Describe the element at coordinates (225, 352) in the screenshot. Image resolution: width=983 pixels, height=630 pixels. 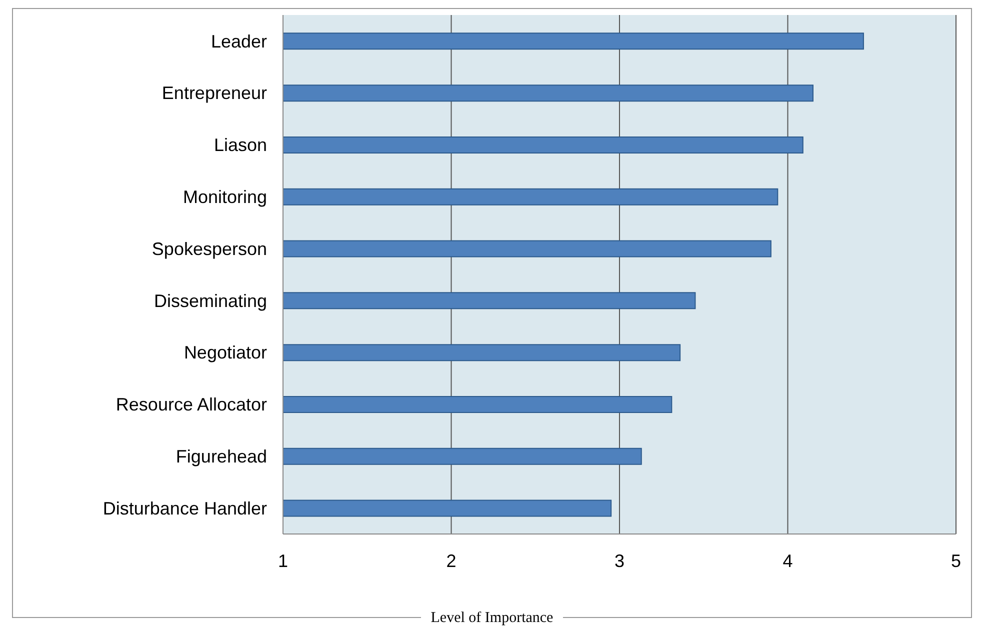
I see `y-tick-label: Negotiator` at that location.